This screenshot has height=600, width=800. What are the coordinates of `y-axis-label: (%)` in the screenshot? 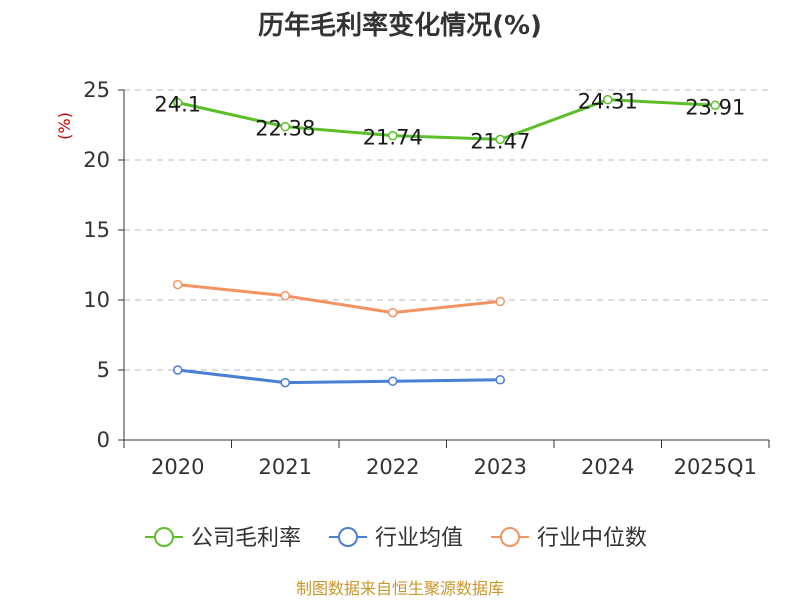 It's located at (64, 126).